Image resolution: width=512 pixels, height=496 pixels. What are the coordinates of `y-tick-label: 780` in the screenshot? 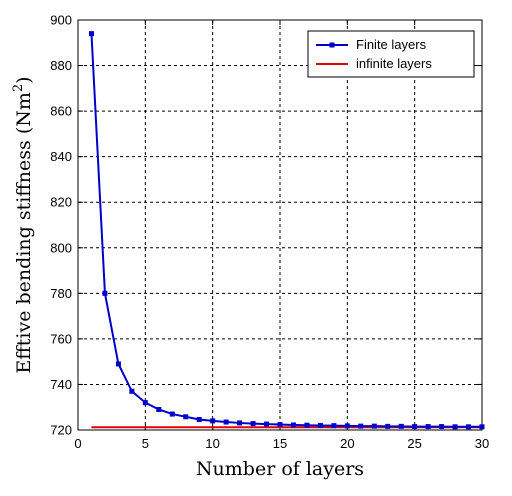 It's located at (61, 293).